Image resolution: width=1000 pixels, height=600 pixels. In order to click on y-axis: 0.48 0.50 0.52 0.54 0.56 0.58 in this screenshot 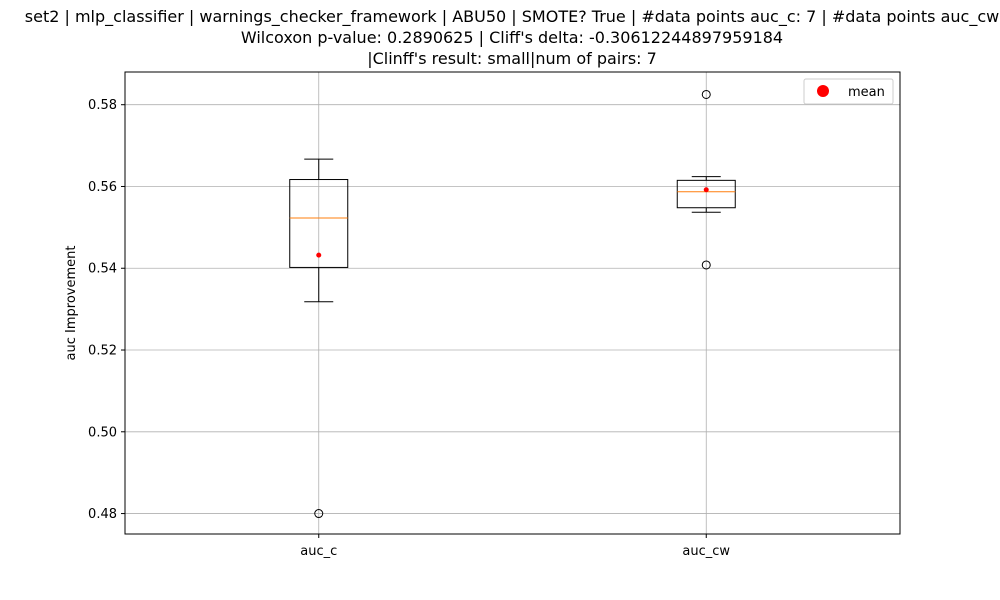, I will do `click(106, 310)`.